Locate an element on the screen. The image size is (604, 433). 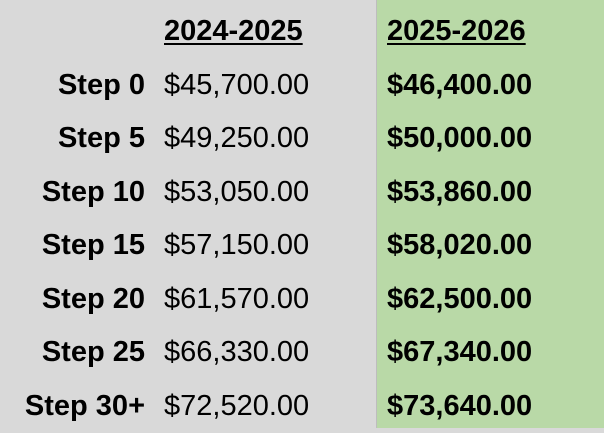
table-row: Step 15 $57,150.00 $58,020.00 is located at coordinates (302, 245).